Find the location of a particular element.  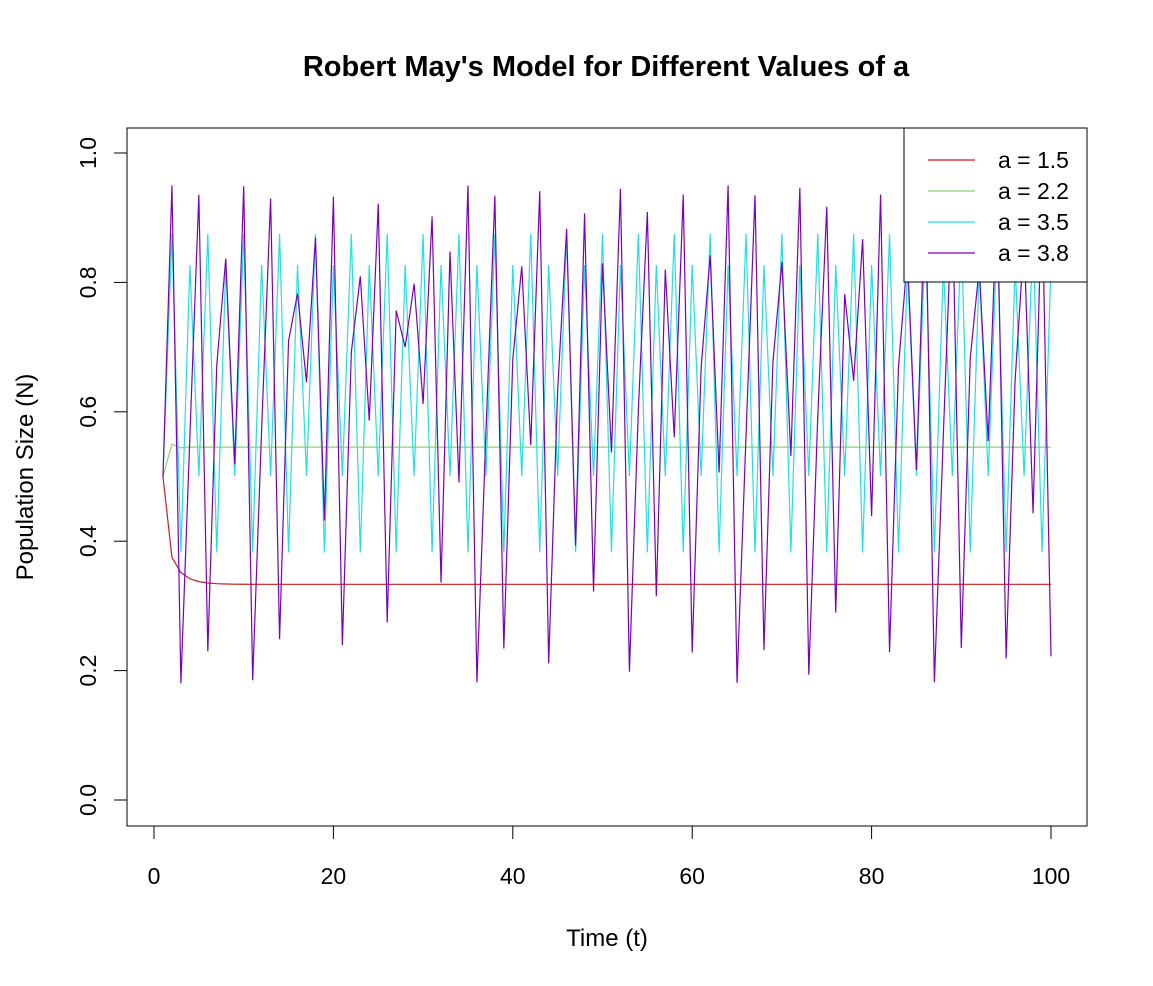

x-tick-label: 20 is located at coordinates (334, 876).